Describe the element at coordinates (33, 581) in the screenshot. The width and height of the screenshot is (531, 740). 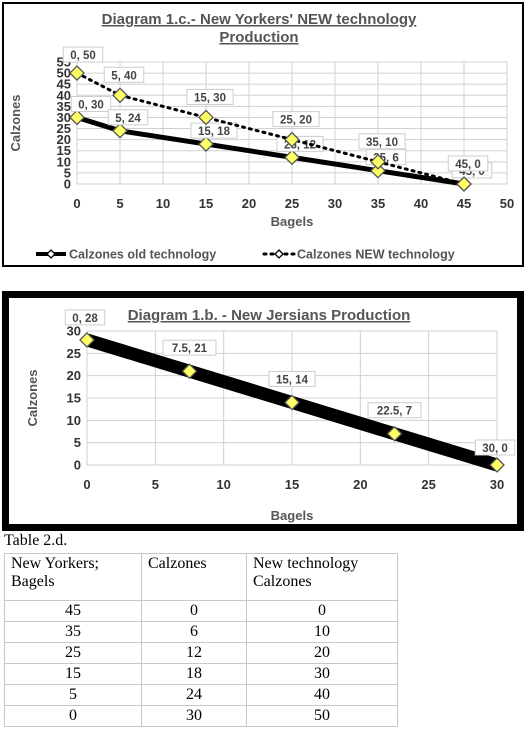
I see `table-header-text: Bagels` at that location.